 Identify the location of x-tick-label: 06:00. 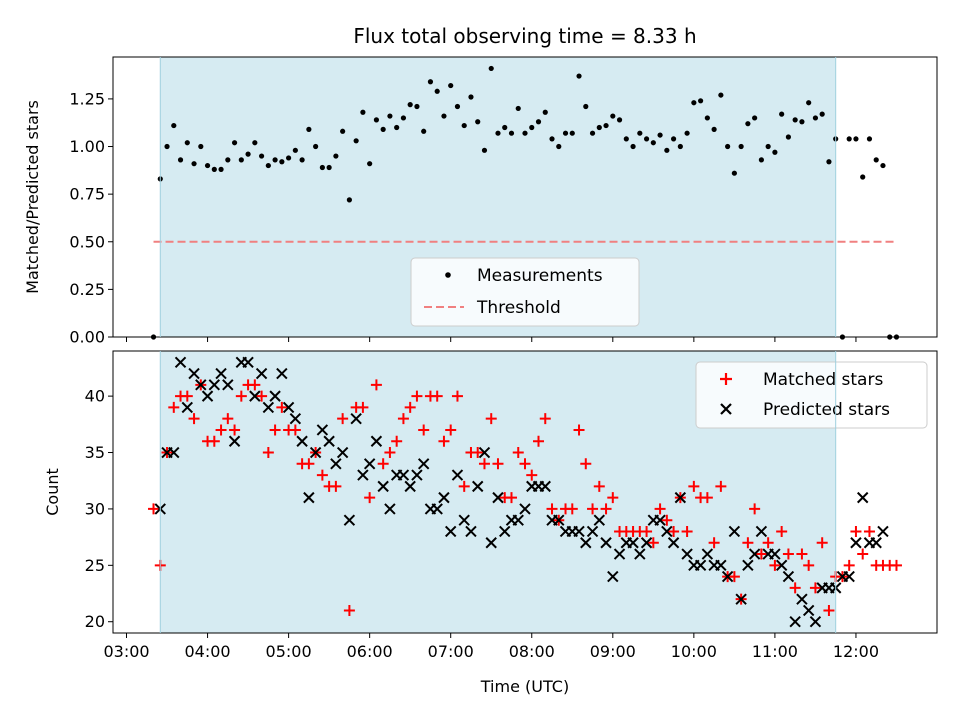
(370, 651).